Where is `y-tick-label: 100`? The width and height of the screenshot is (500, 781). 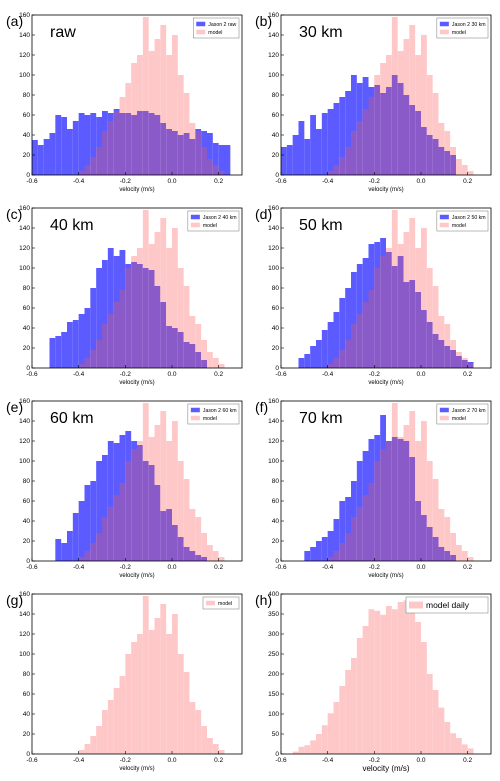 y-tick-label: 100 is located at coordinates (273, 268).